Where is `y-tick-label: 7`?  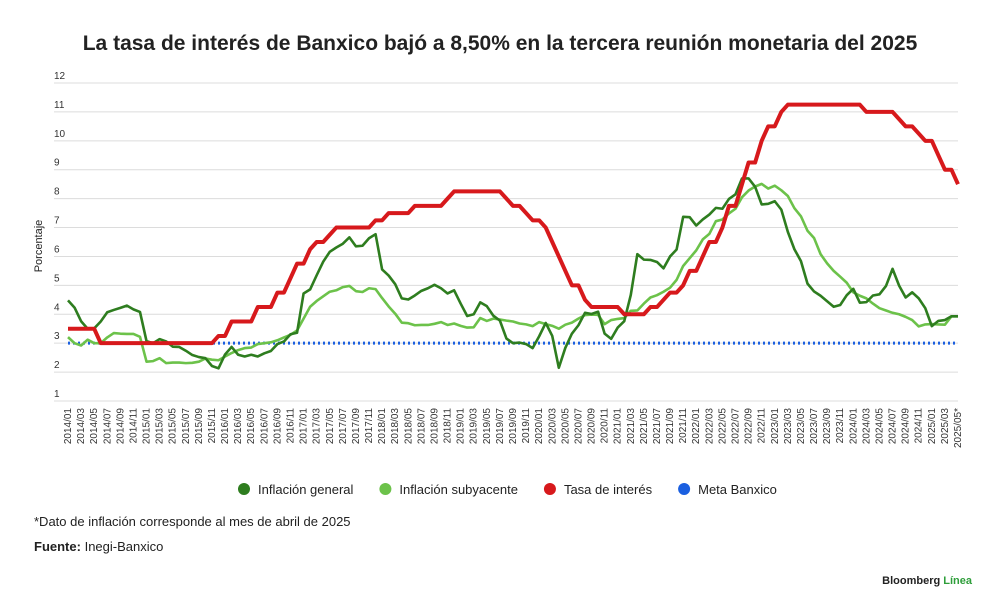
y-tick-label: 7 is located at coordinates (57, 221).